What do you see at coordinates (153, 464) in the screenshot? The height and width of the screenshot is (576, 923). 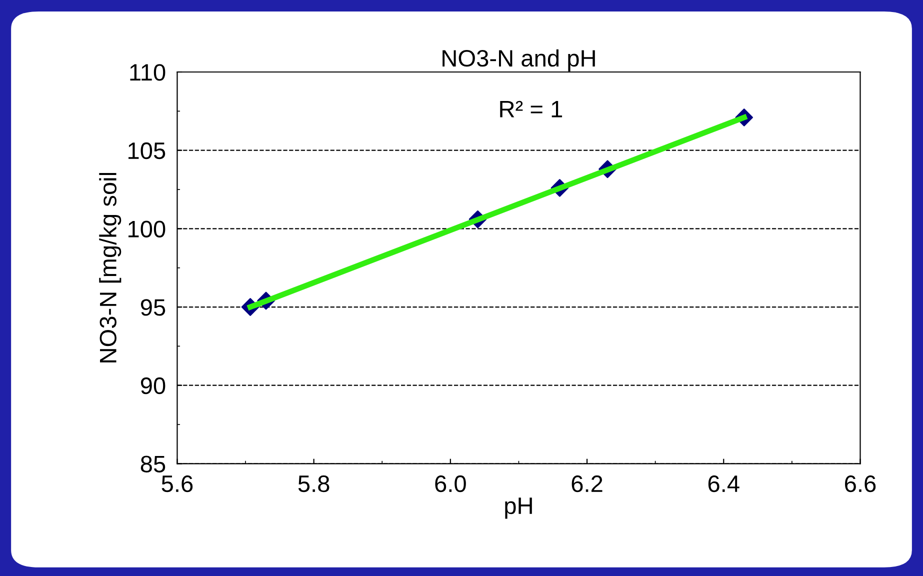 I see `y-tick-label: 85` at bounding box center [153, 464].